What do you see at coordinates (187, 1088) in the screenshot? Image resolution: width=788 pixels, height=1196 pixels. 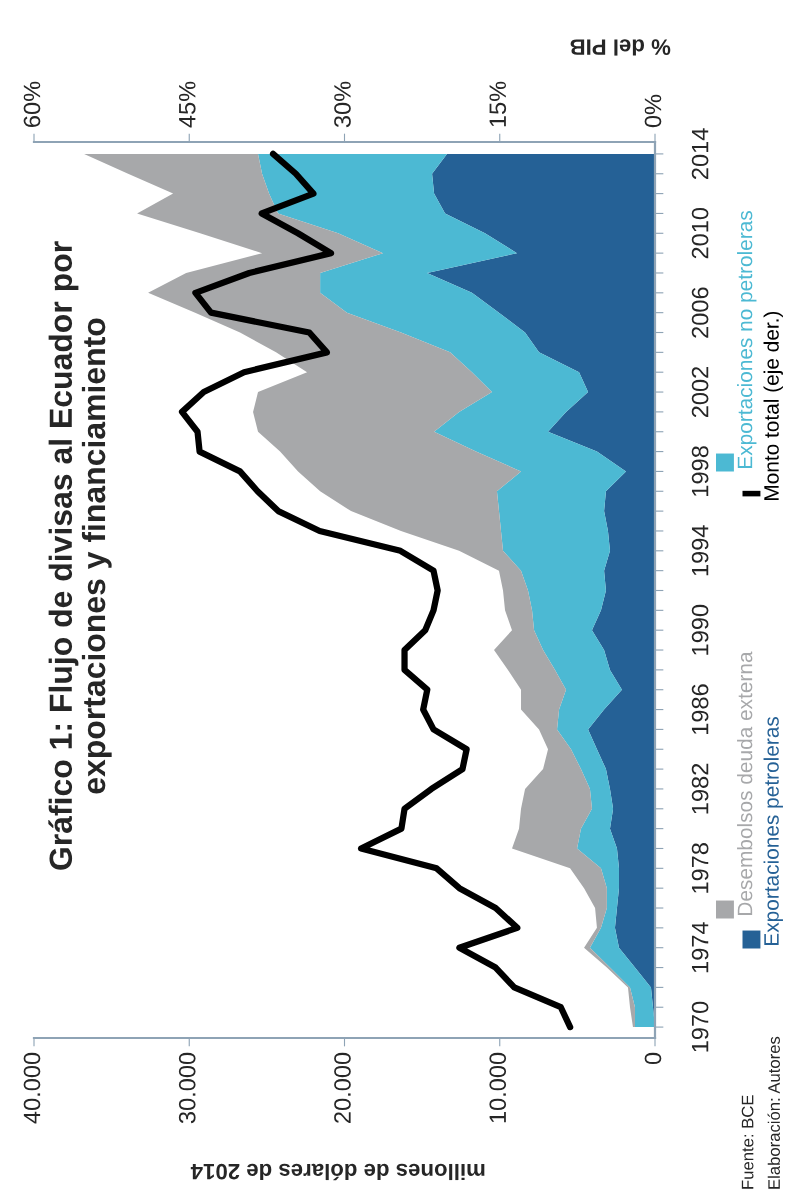 I see `x-tick-label: 30.000` at bounding box center [187, 1088].